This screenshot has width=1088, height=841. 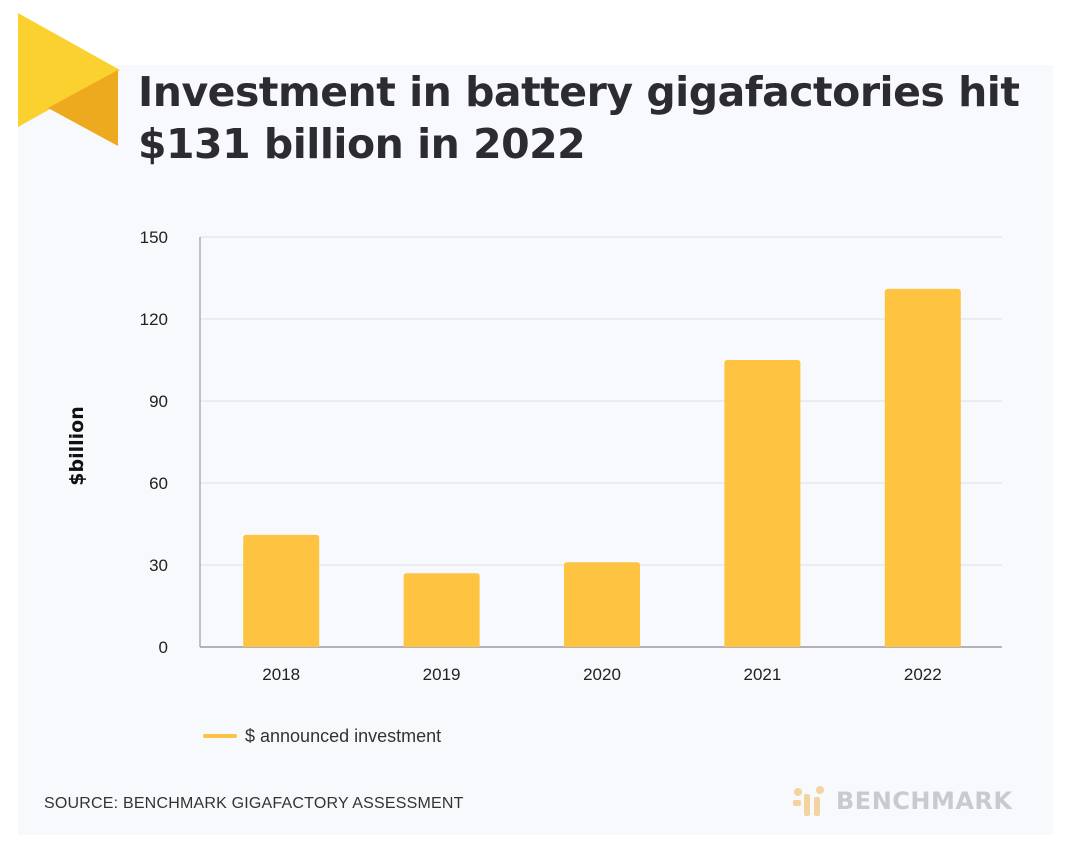 What do you see at coordinates (922, 467) in the screenshot?
I see `bar-2022` at bounding box center [922, 467].